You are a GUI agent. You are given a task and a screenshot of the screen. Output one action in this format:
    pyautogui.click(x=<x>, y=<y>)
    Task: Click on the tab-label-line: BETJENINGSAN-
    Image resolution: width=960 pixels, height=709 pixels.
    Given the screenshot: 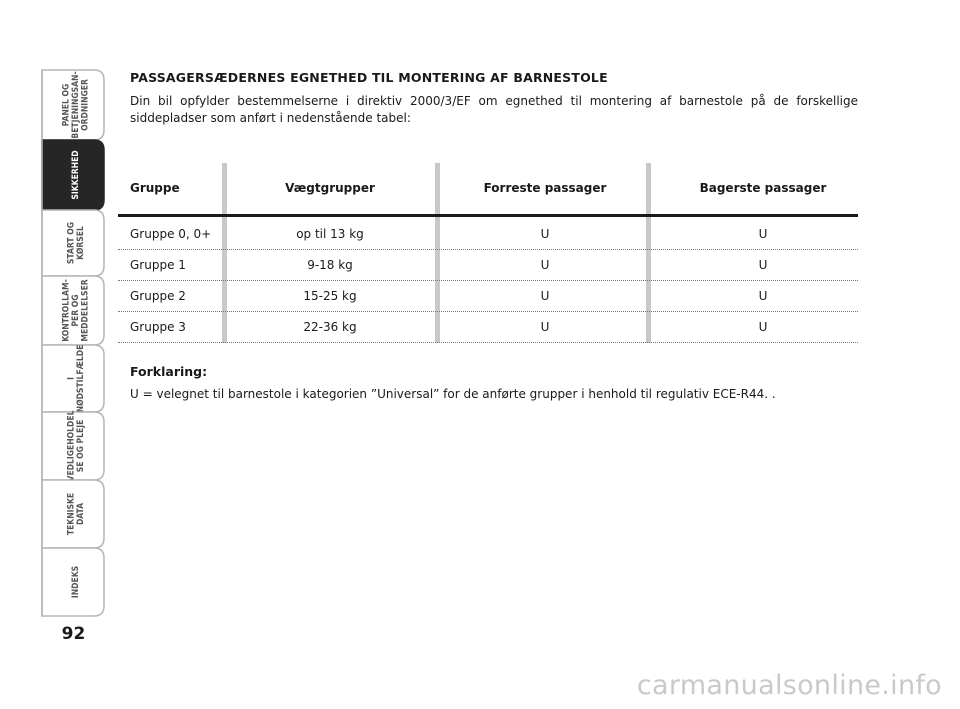 What is the action you would take?
    pyautogui.click(x=76, y=104)
    